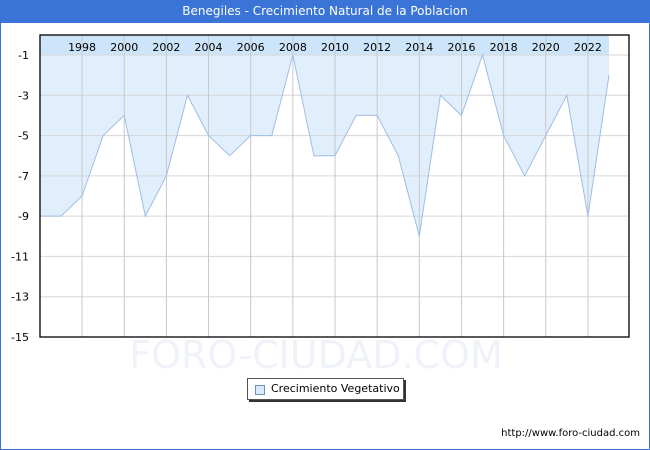  Describe the element at coordinates (209, 47) in the screenshot. I see `x-tick-label: 2004` at that location.